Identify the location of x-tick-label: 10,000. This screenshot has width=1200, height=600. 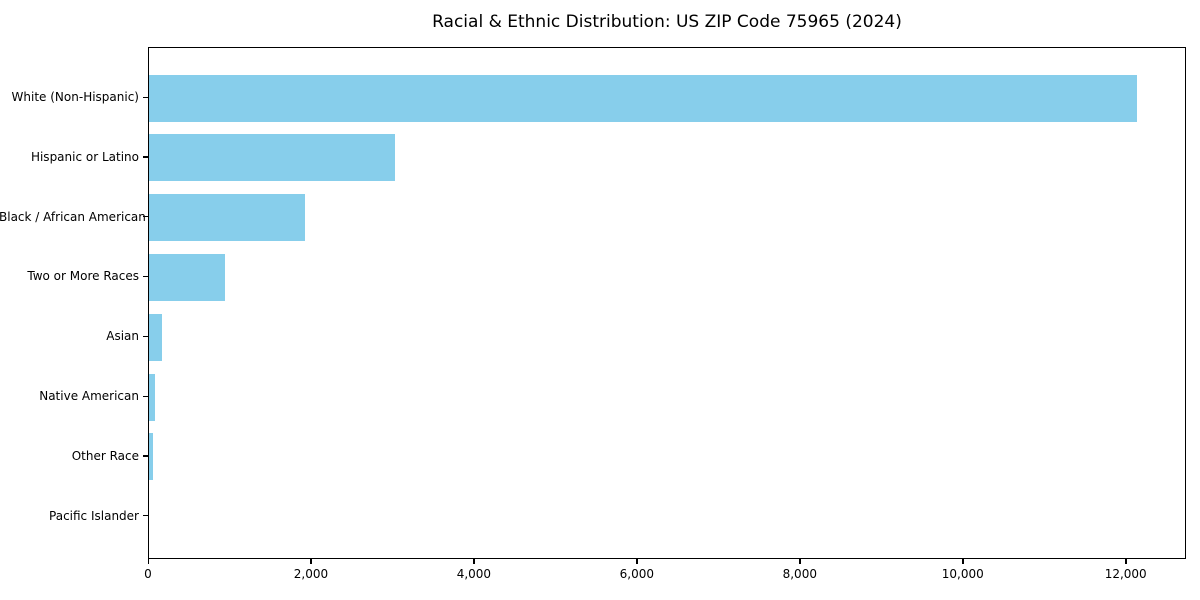
(962, 574).